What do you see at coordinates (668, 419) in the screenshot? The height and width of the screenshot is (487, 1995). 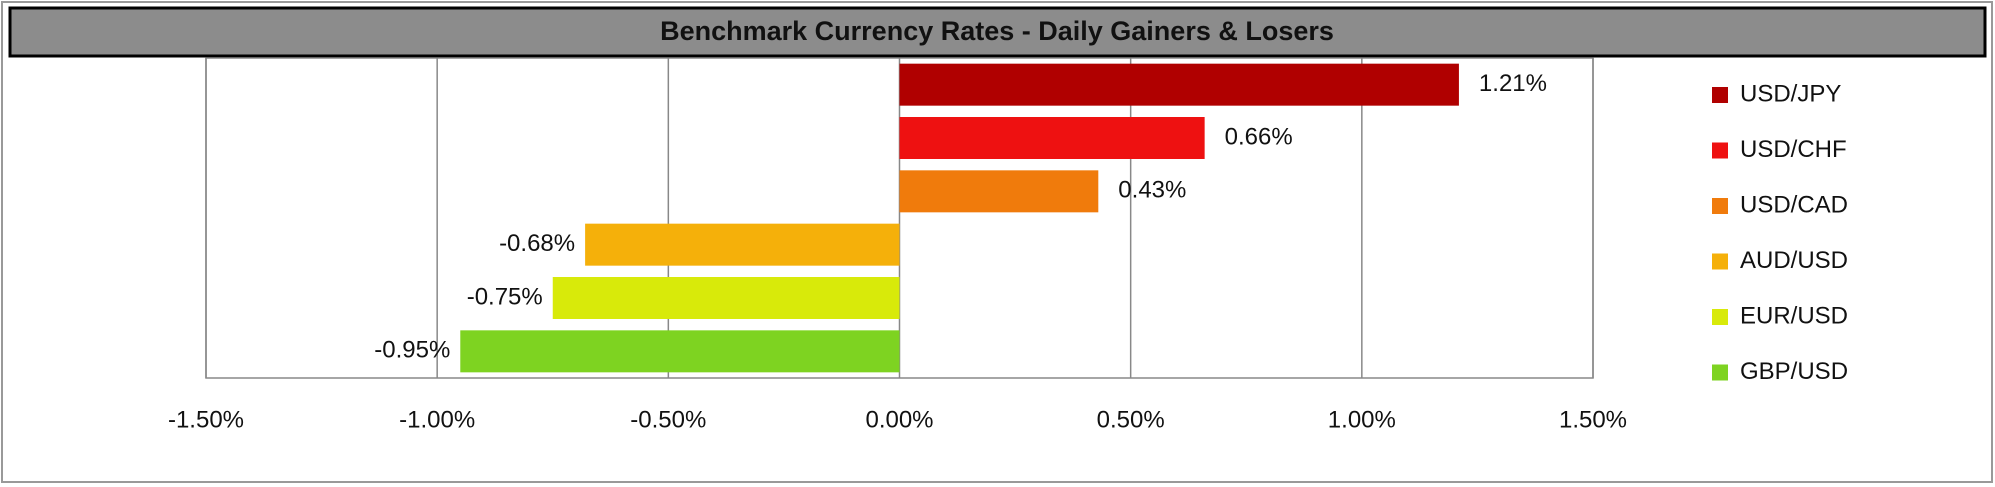 I see `x-tick-label: -0.50%` at bounding box center [668, 419].